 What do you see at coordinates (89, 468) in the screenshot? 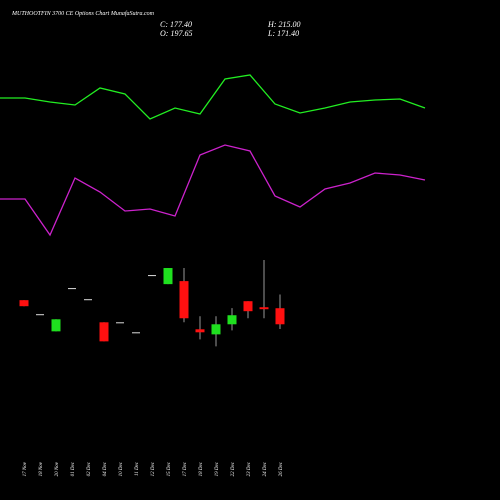
I see `x-tick-label: 02 Dec` at bounding box center [89, 468].